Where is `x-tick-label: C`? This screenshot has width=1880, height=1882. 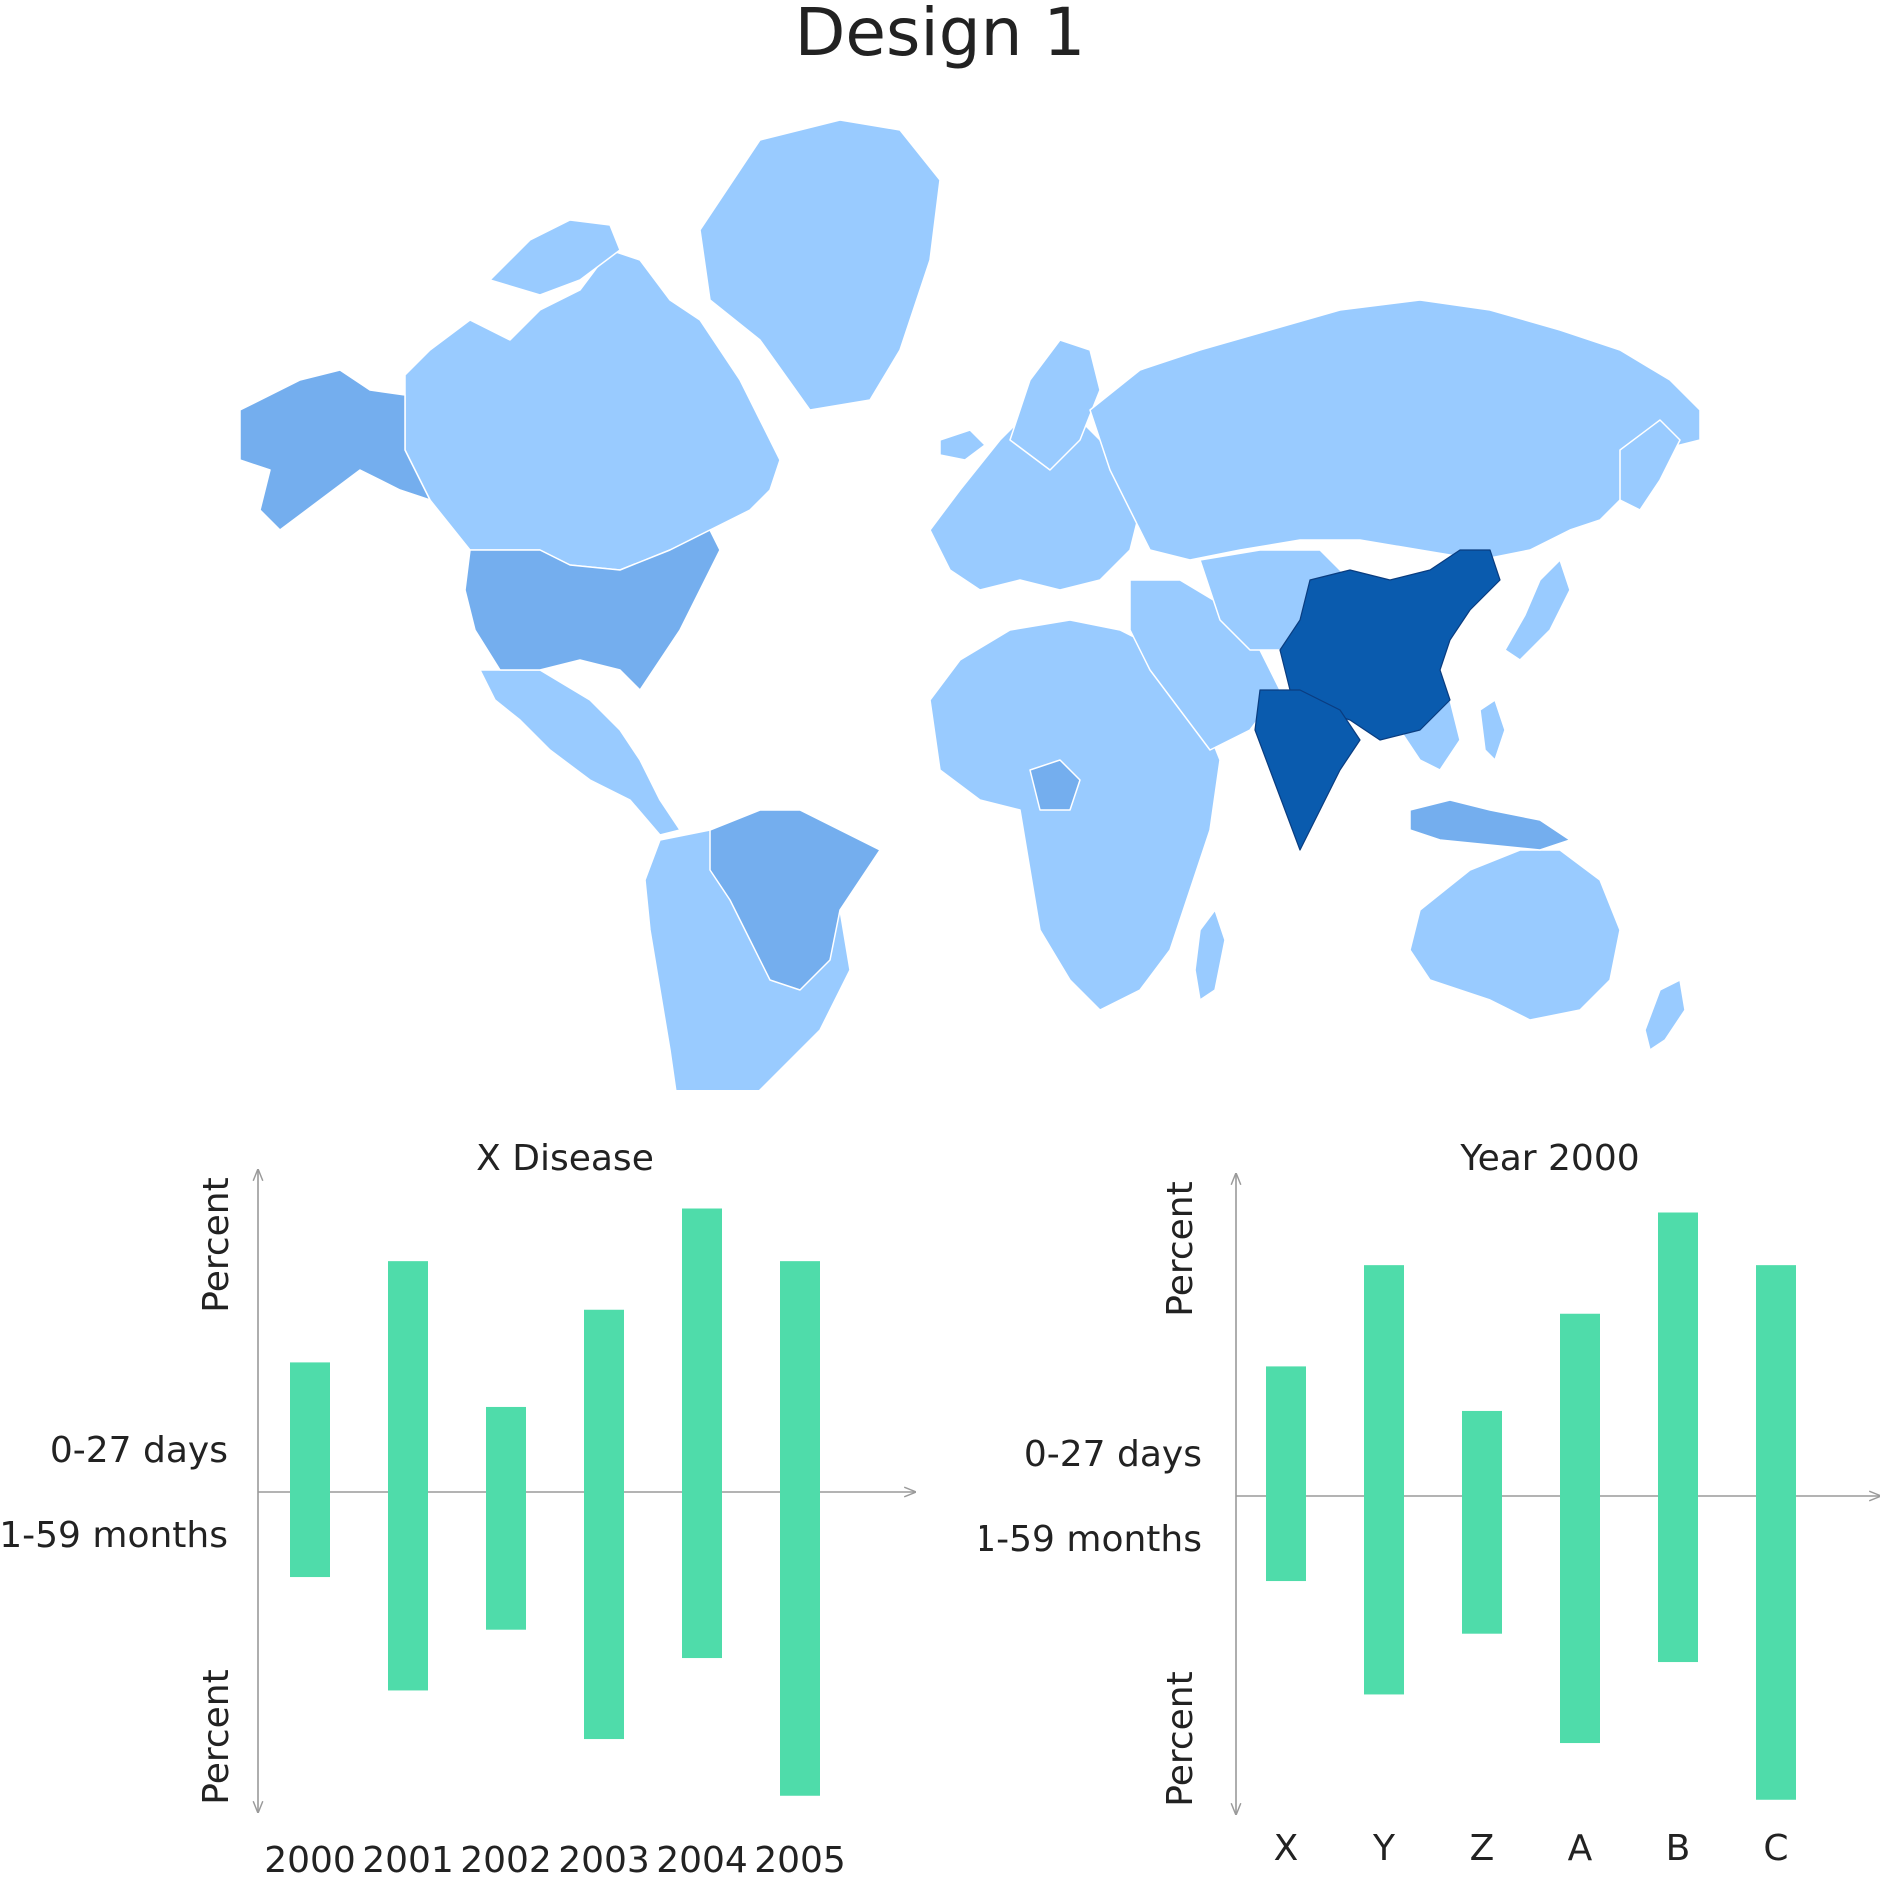
x-tick-label: C is located at coordinates (1775, 1848).